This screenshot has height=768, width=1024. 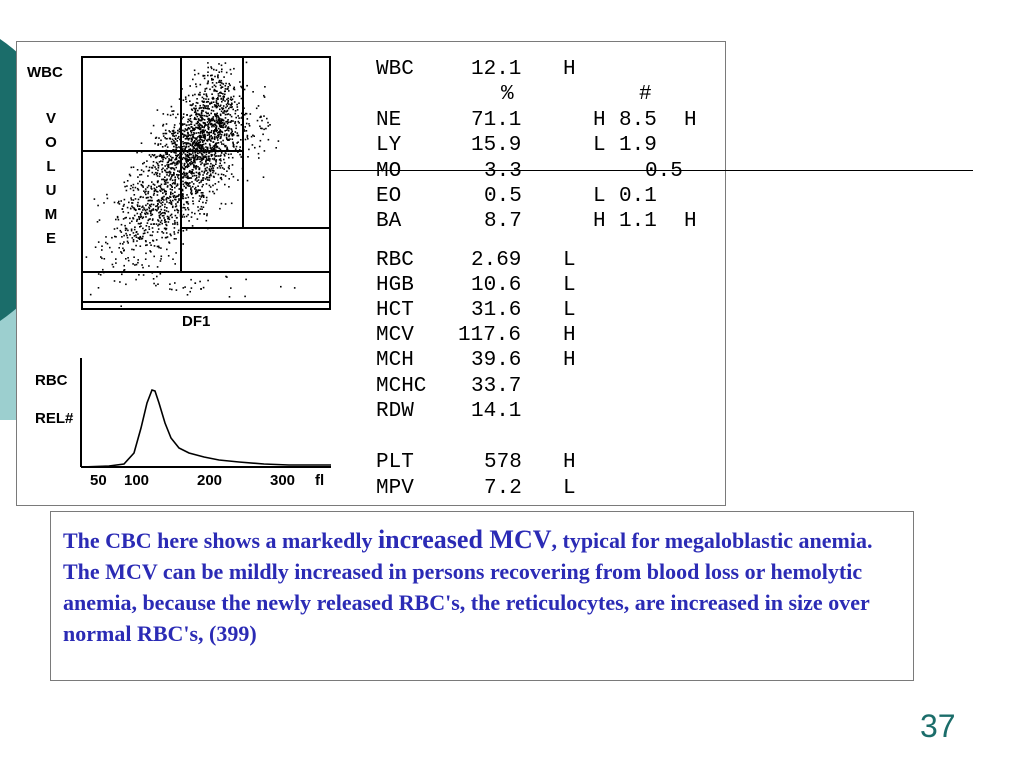 I want to click on diff-abs: 0.5, so click(x=664, y=171).